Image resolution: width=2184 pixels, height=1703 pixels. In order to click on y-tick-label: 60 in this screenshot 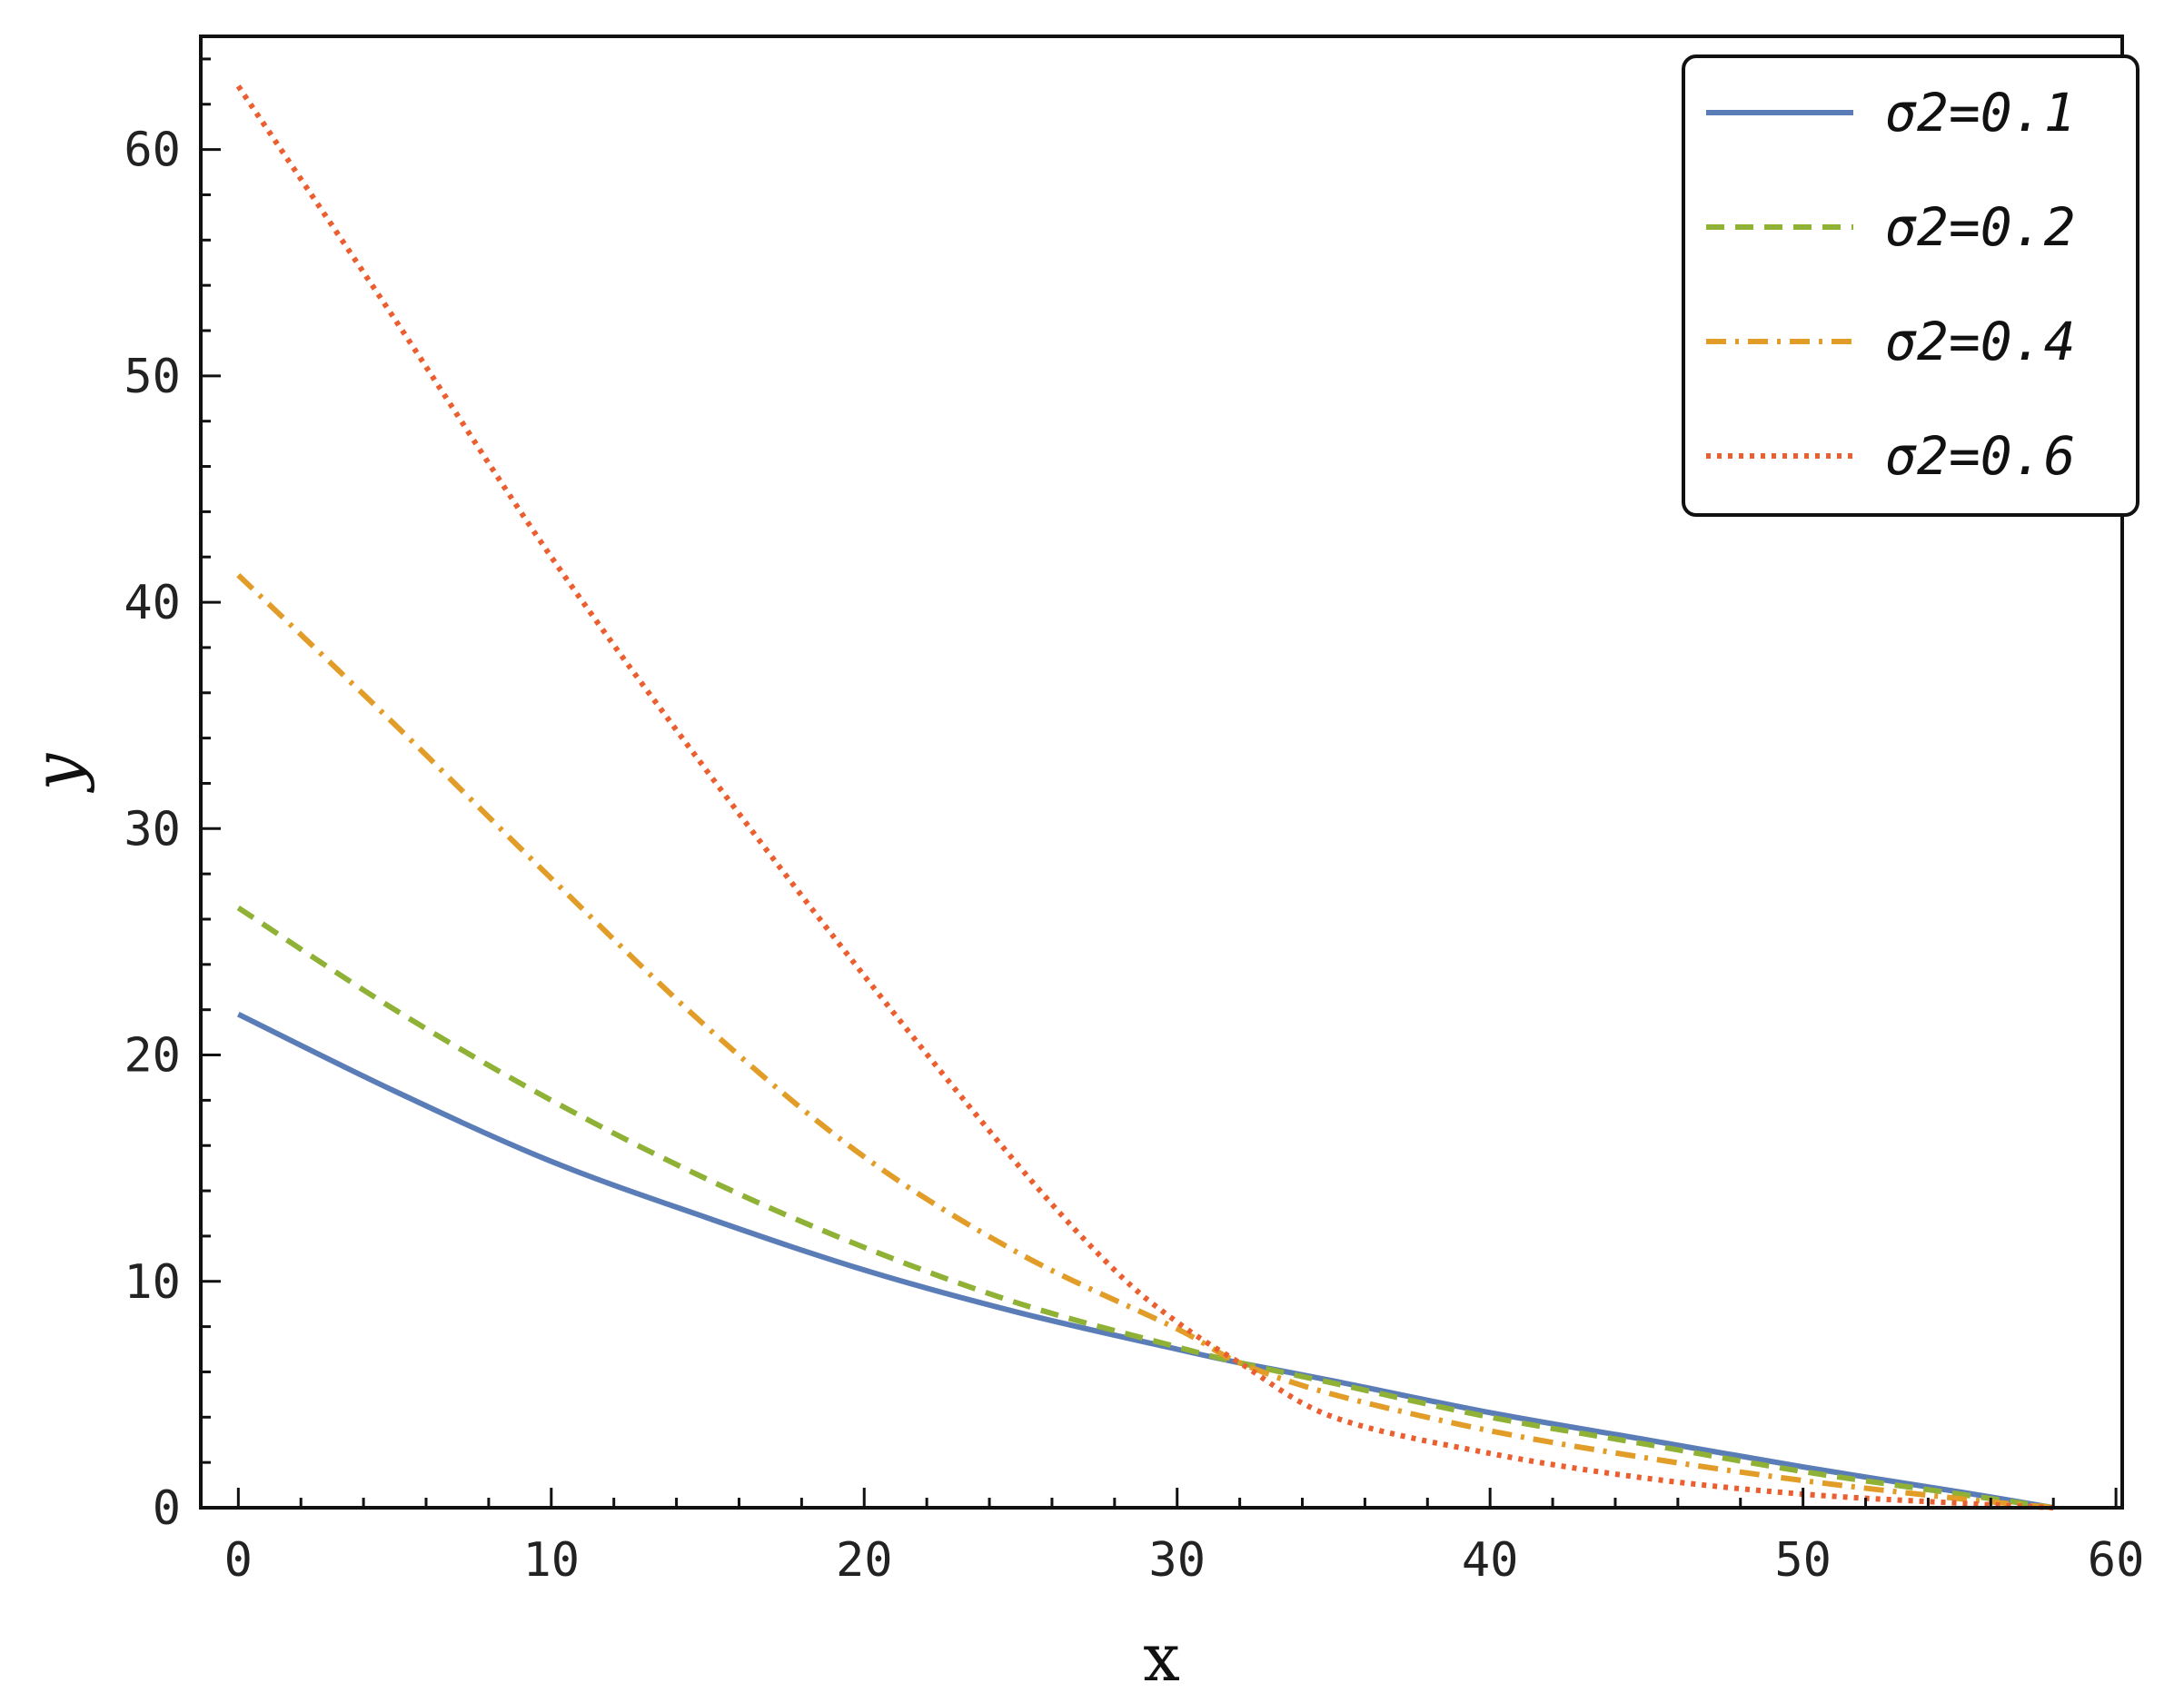, I will do `click(153, 151)`.